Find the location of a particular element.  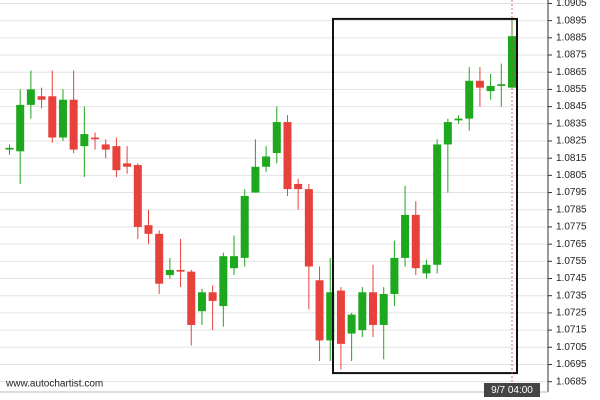

x-label-box is located at coordinates (512, 390).